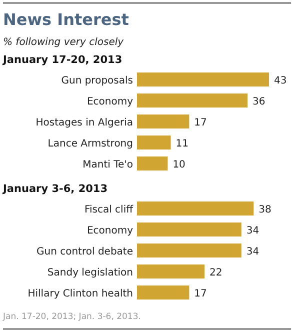 Image resolution: width=294 pixels, height=330 pixels. Describe the element at coordinates (80, 294) in the screenshot. I see `y-tick-label: Hillary Clinton health` at that location.